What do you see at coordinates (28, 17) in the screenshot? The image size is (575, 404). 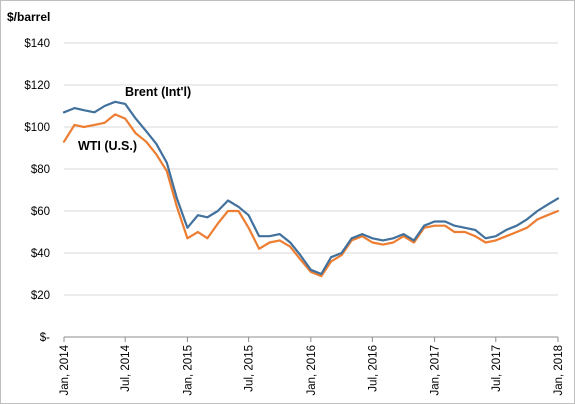 I see `y-unit-label: $/barrel` at bounding box center [28, 17].